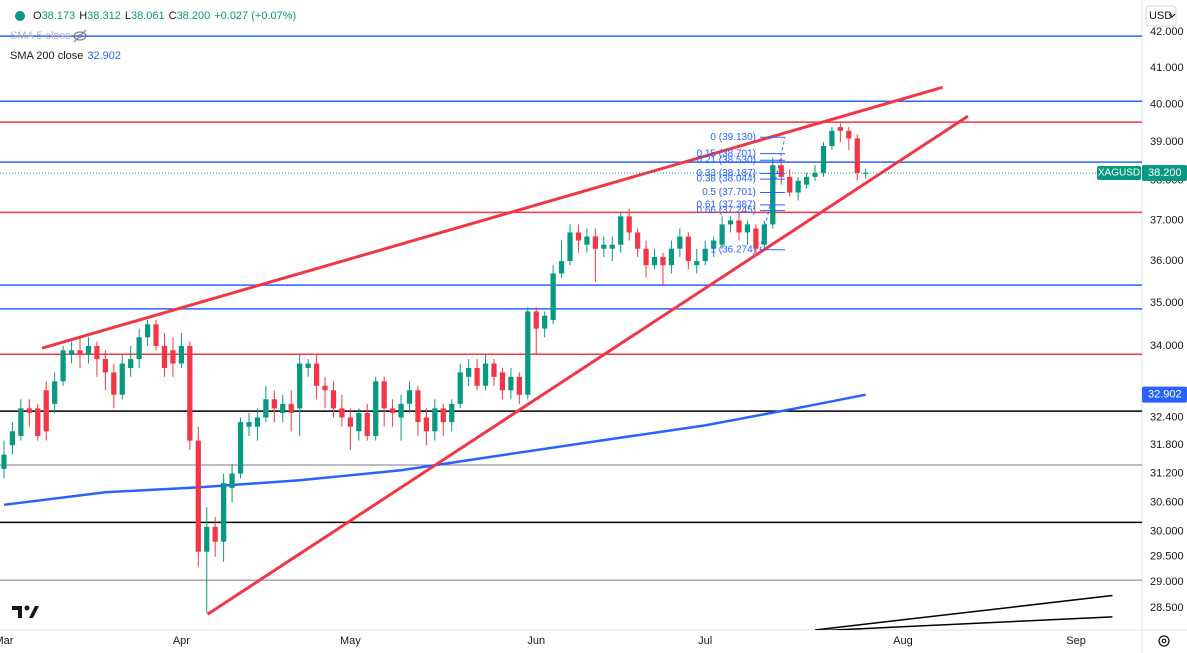  What do you see at coordinates (255, 16) in the screenshot?
I see `ohlc-change: +0.027 (+0.07%)` at bounding box center [255, 16].